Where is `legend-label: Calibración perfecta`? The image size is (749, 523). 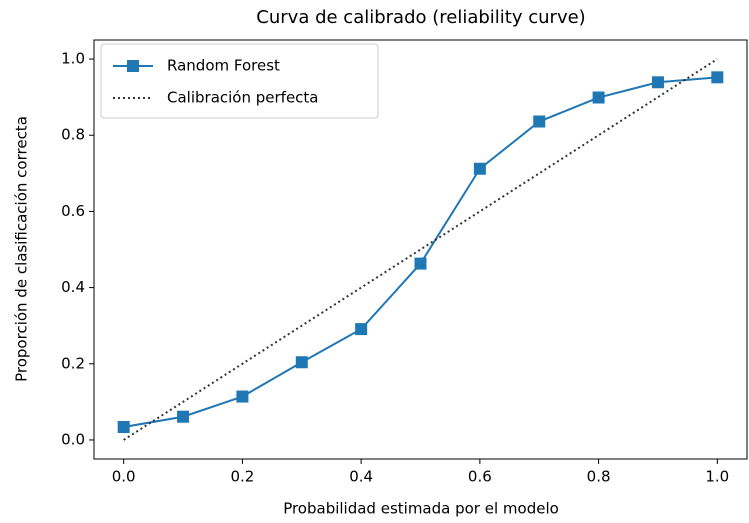 legend-label: Calibración perfecta is located at coordinates (243, 98).